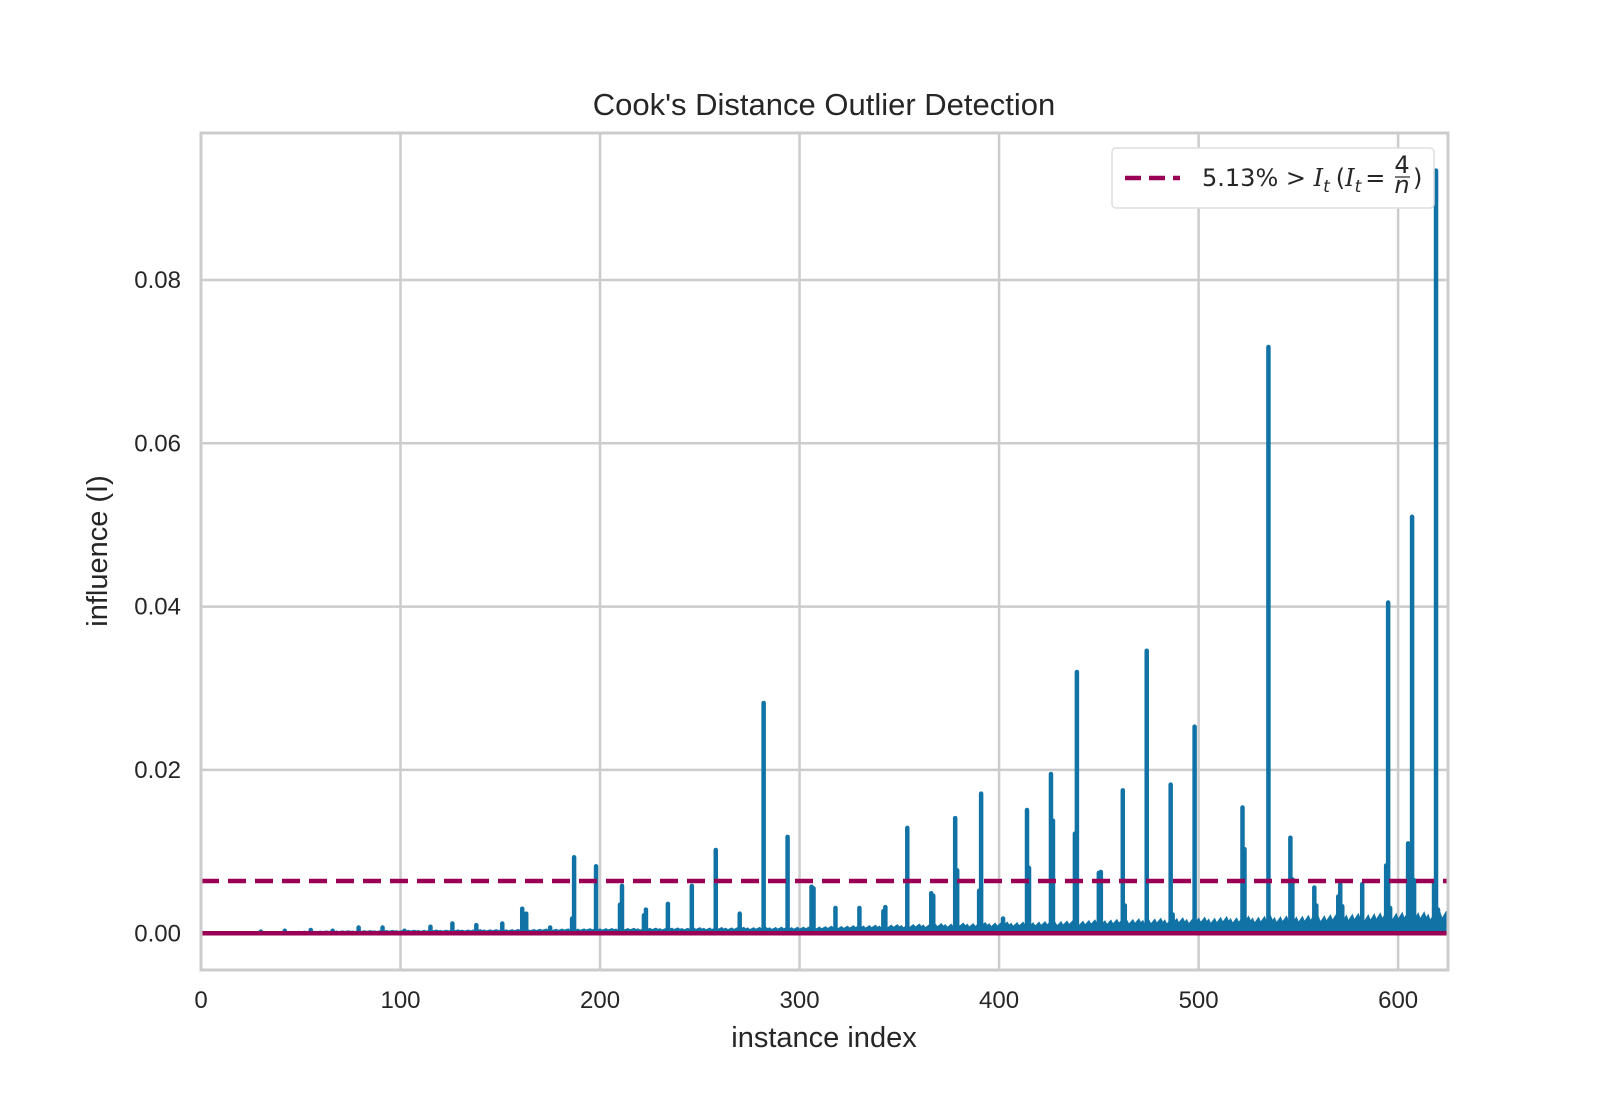 This screenshot has width=1600, height=1100. I want to click on legend-box, so click(1273, 178).